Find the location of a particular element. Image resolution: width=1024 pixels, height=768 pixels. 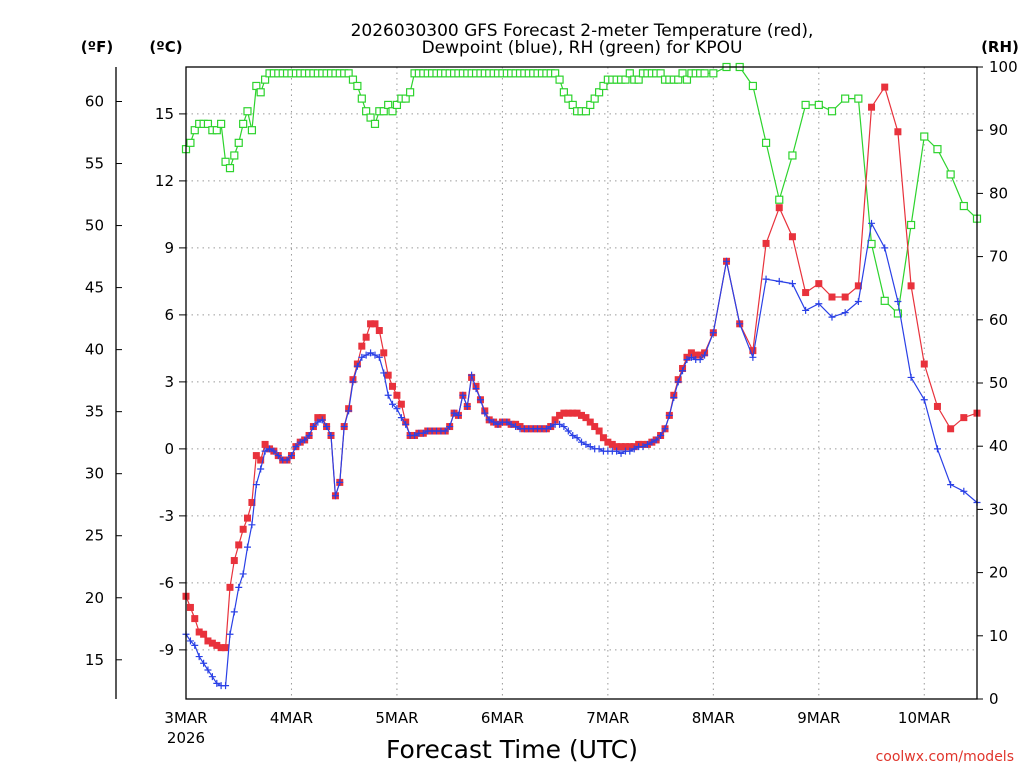

celsius-tick-label: 12 is located at coordinates (164, 181).